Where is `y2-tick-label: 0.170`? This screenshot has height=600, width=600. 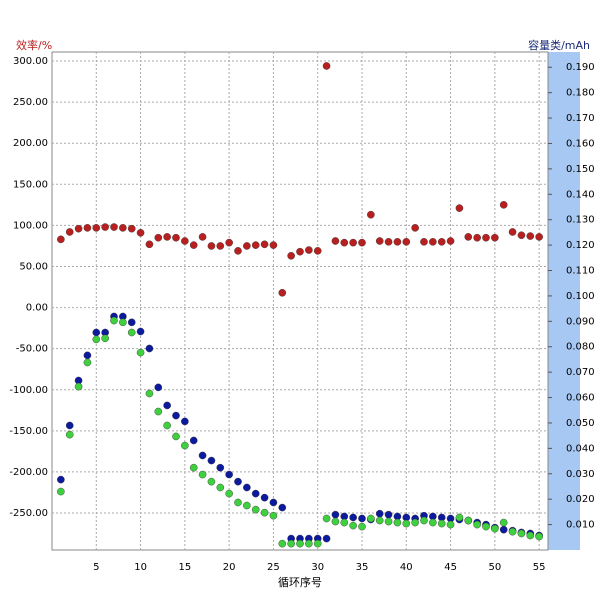
y2-tick-label: 0.170 is located at coordinates (580, 118).